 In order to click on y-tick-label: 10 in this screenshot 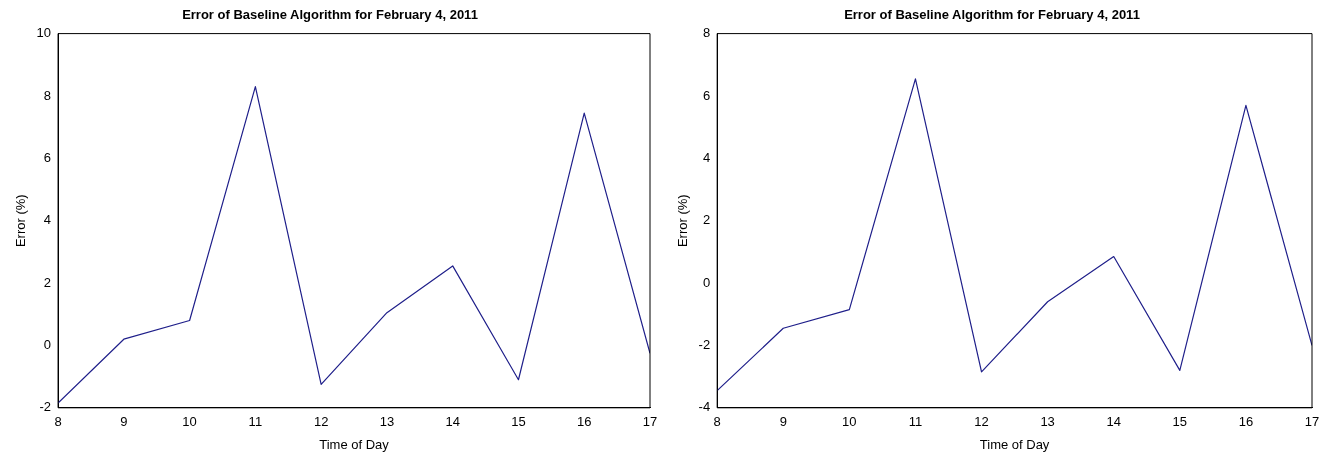, I will do `click(44, 33)`.